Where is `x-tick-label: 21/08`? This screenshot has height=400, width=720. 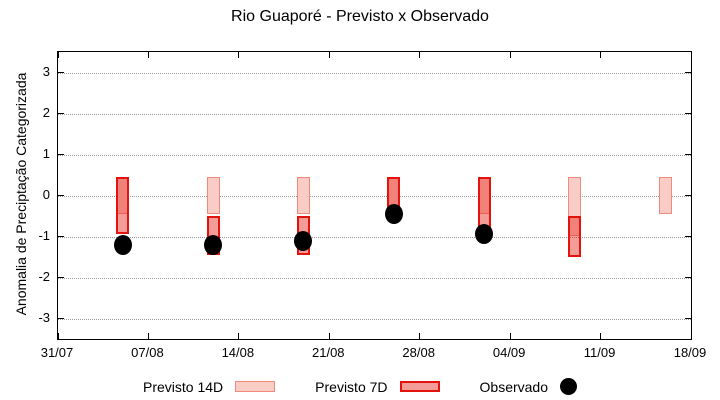
x-tick-label: 21/08 is located at coordinates (328, 352).